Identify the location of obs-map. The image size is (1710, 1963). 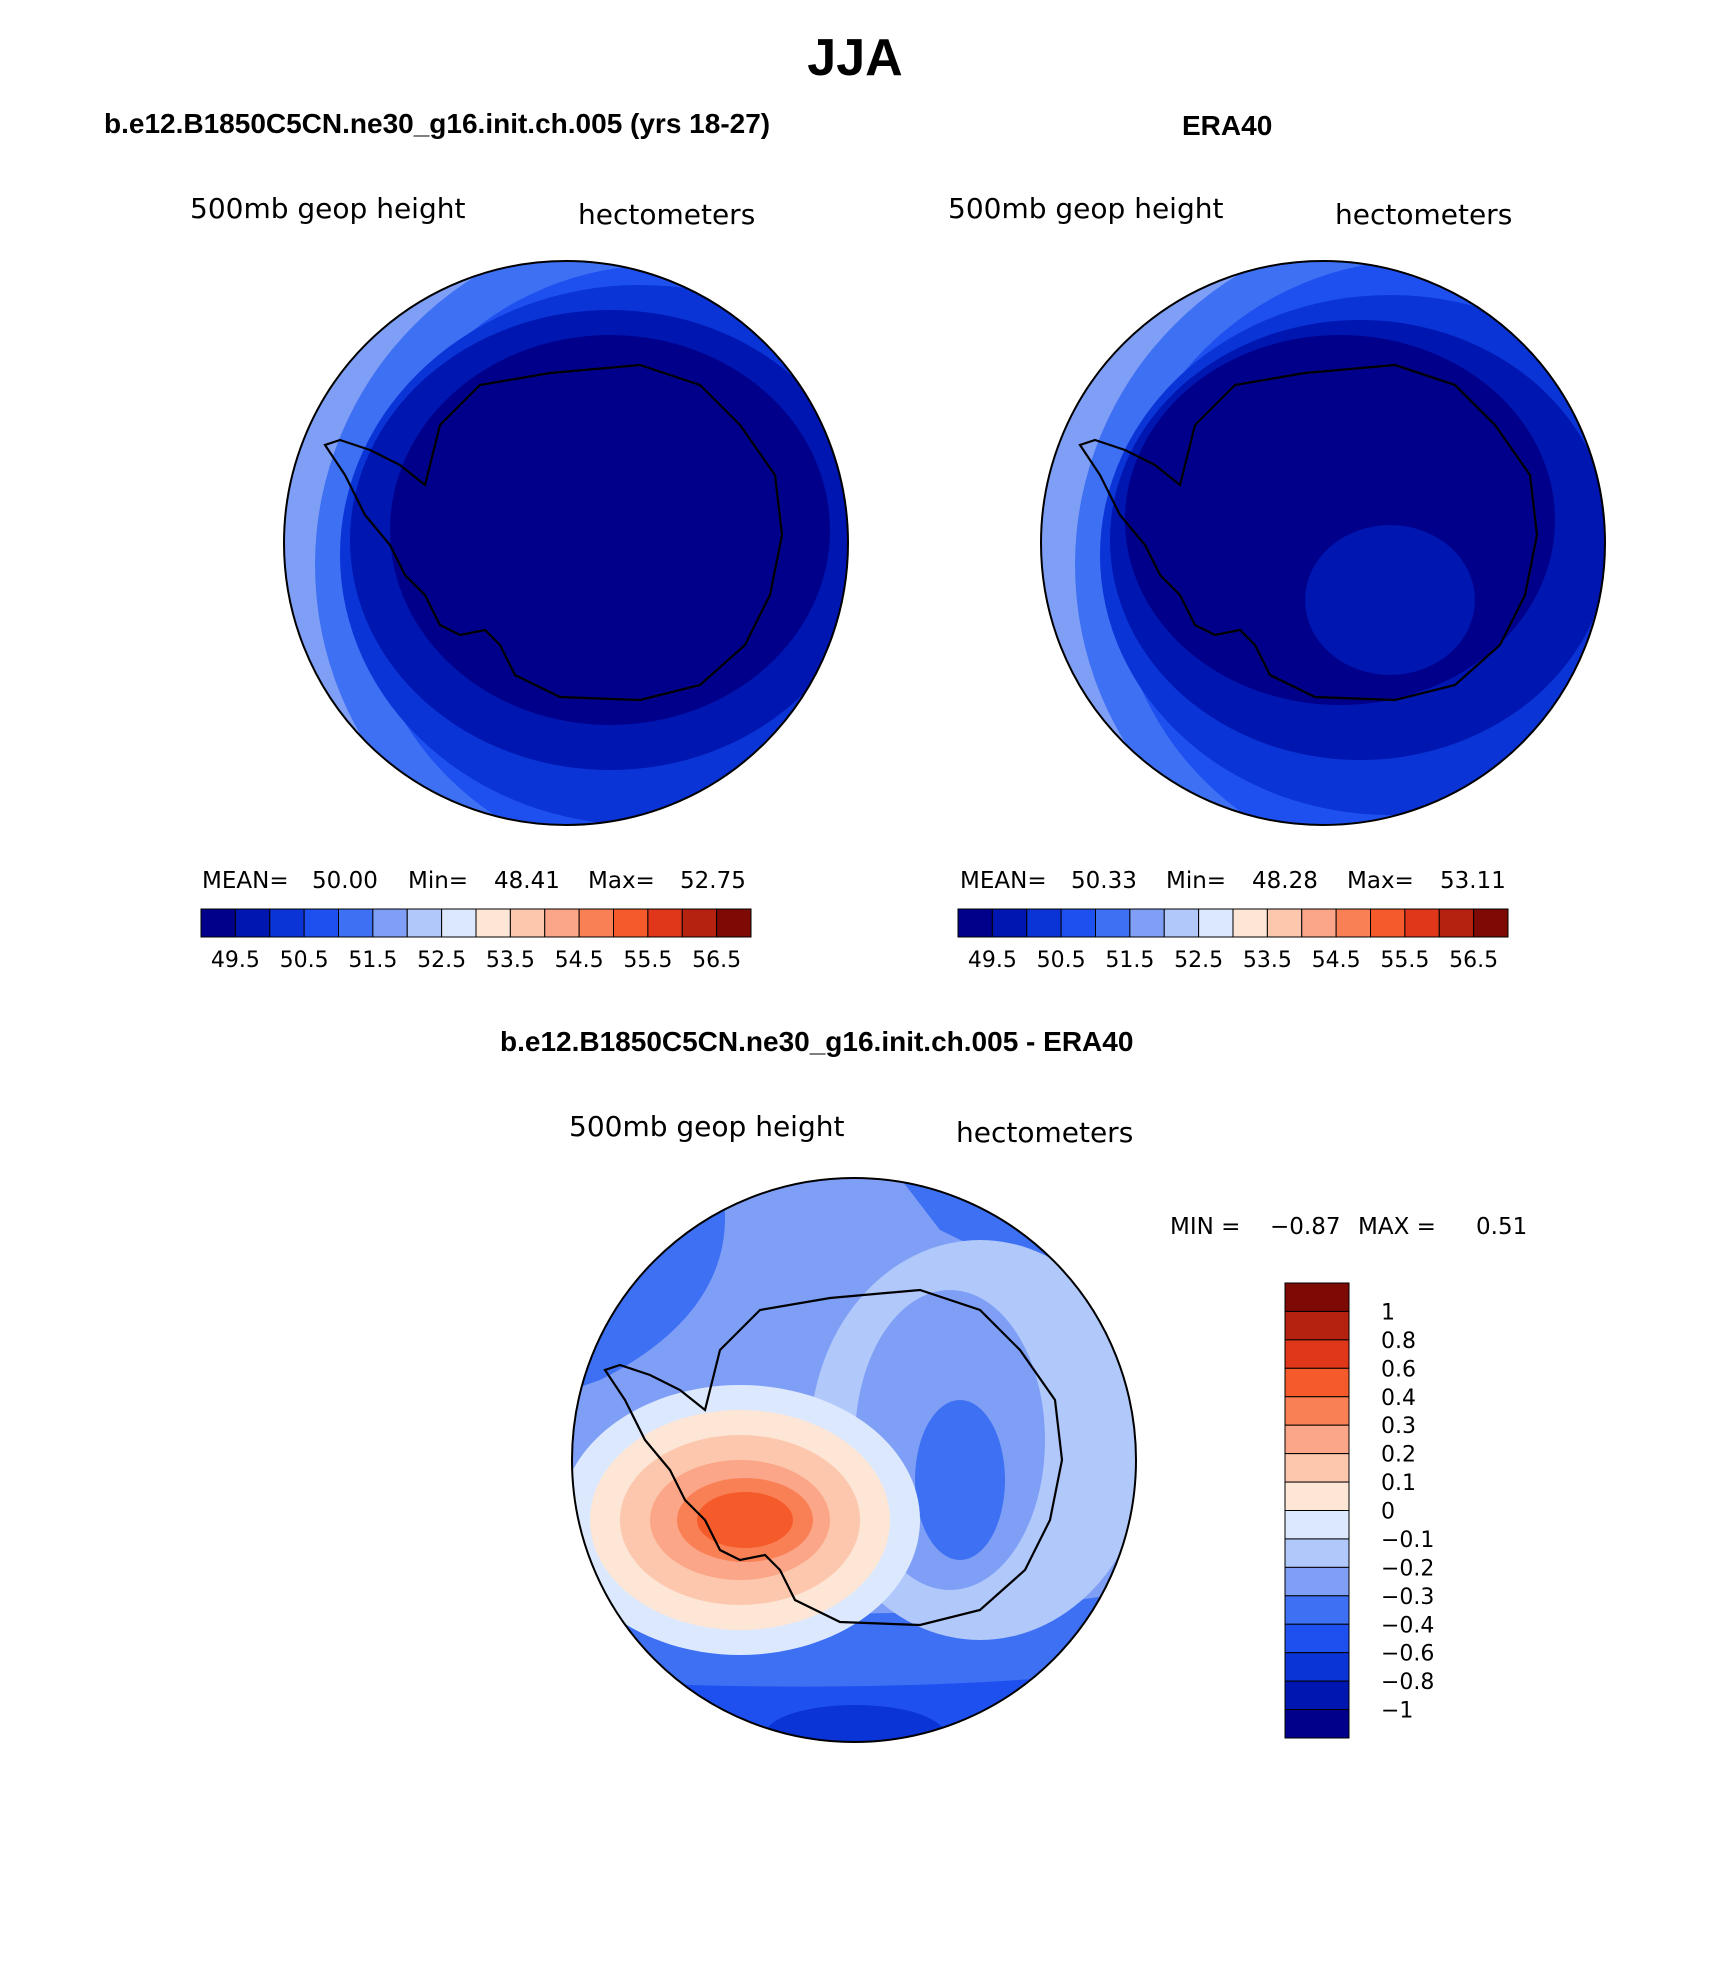
(1323, 543).